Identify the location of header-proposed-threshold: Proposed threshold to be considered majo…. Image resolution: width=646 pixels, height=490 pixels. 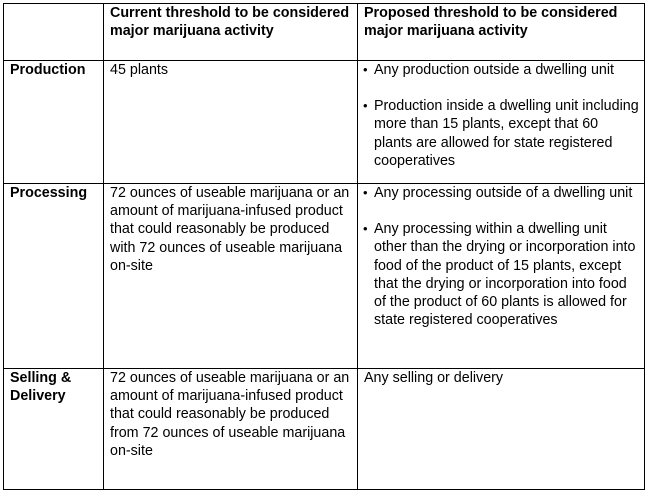
(501, 32).